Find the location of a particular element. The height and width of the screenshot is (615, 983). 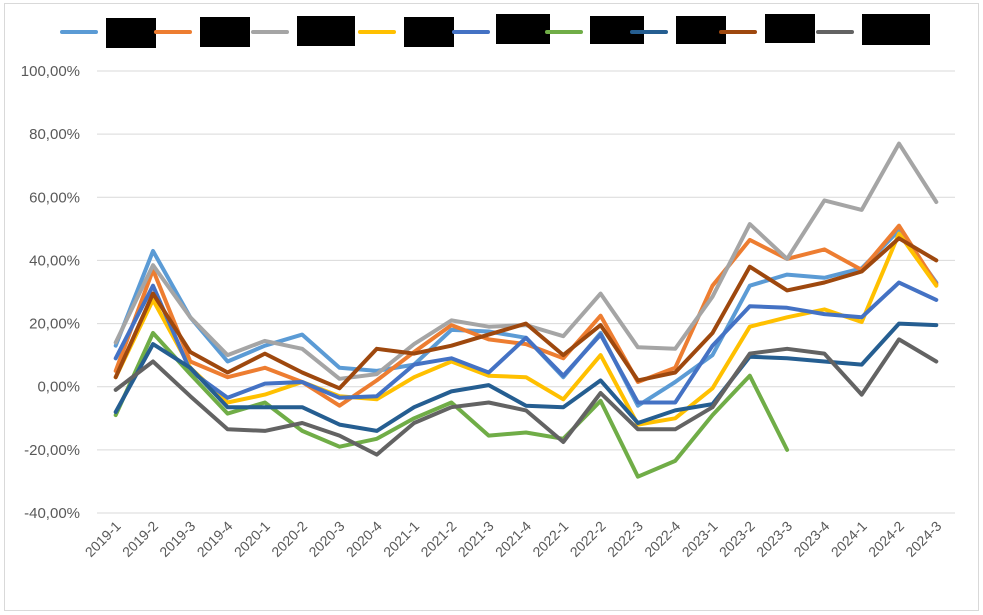

y-tick-label: -20,00% is located at coordinates (52, 450).